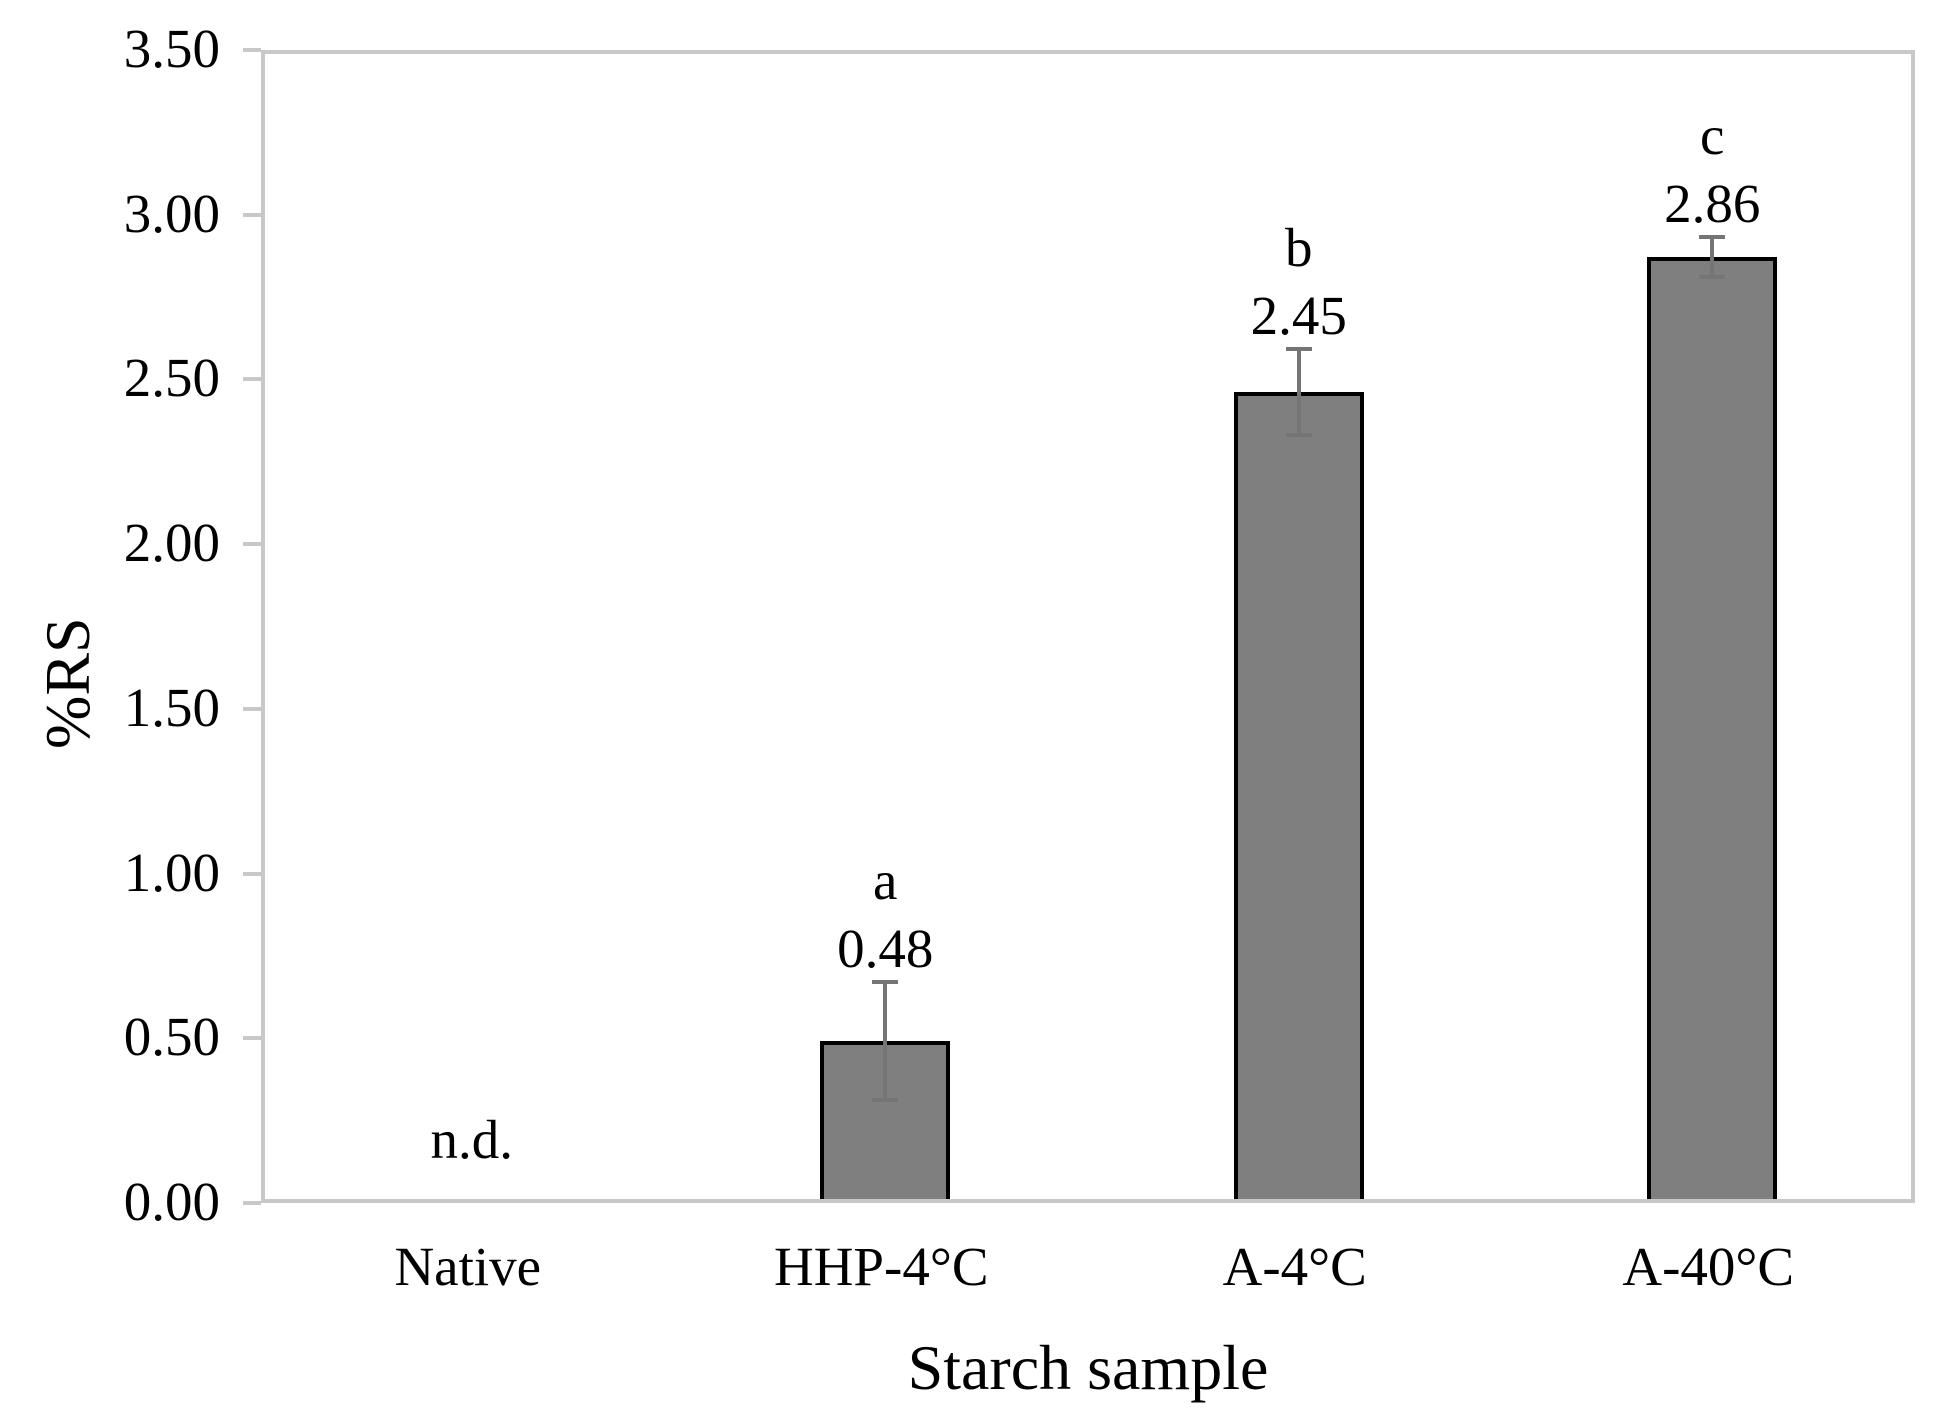 The image size is (1946, 1421). What do you see at coordinates (171, 48) in the screenshot?
I see `y-tick-label: 3.50` at bounding box center [171, 48].